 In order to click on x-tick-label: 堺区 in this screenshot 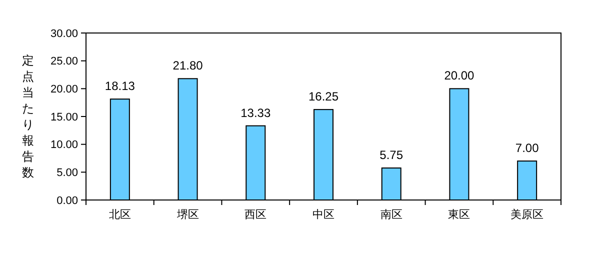, I will do `click(187, 215)`.